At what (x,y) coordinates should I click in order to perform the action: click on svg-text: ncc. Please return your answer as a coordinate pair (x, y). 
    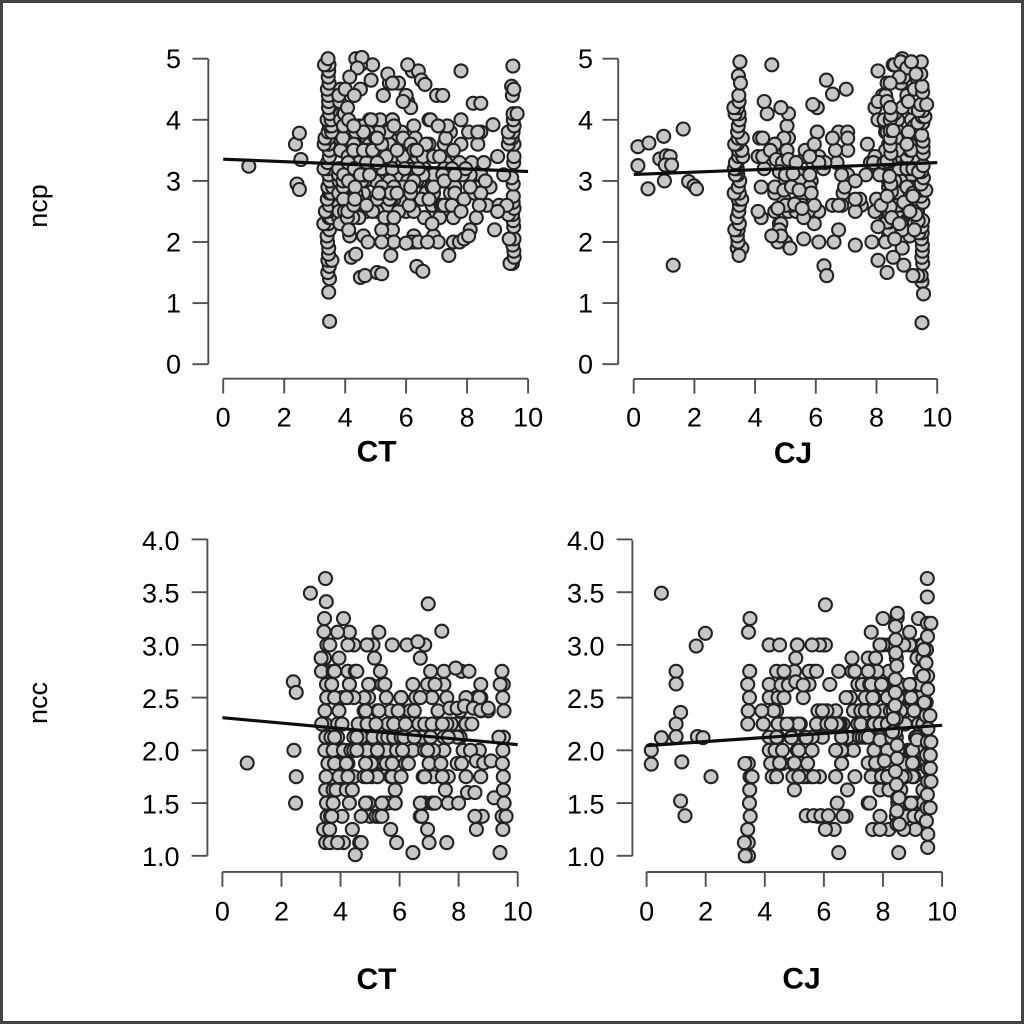
    Looking at the image, I should click on (38, 703).